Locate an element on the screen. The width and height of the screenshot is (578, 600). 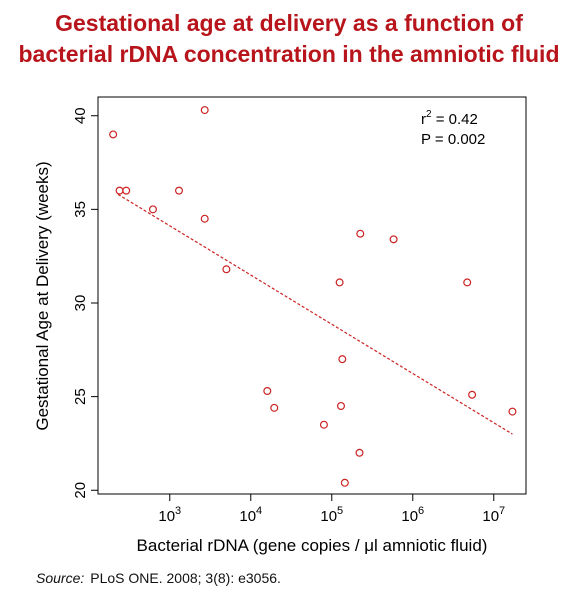
x-tick-label-2: 10⁵ is located at coordinates (331, 515).